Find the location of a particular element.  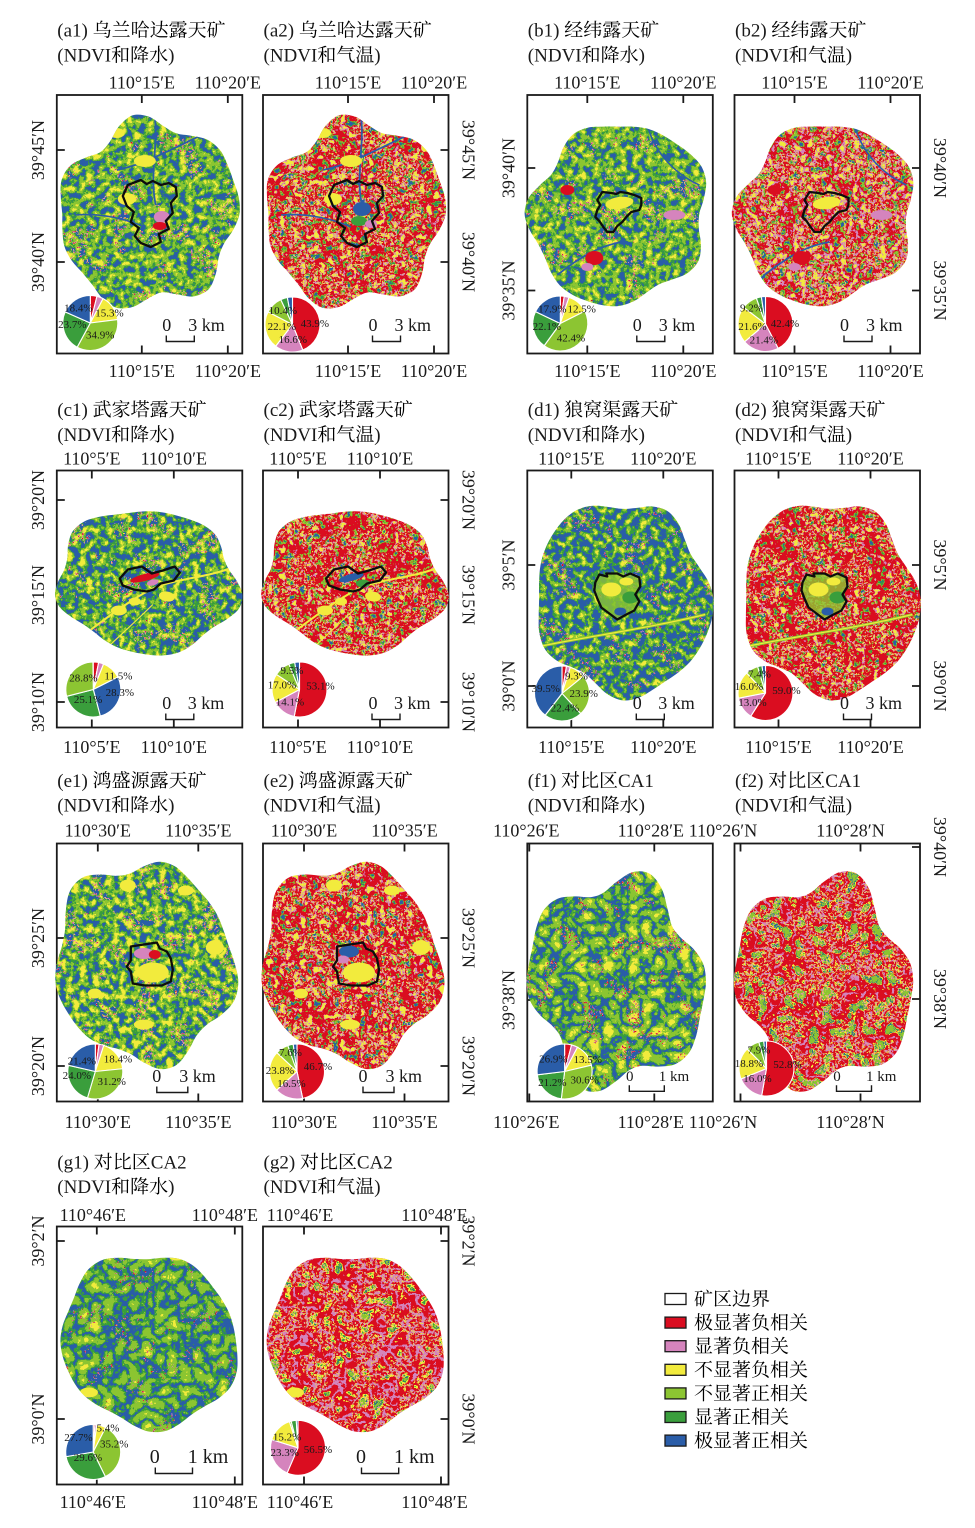

svg-text: (b2) is located at coordinates (751, 31).